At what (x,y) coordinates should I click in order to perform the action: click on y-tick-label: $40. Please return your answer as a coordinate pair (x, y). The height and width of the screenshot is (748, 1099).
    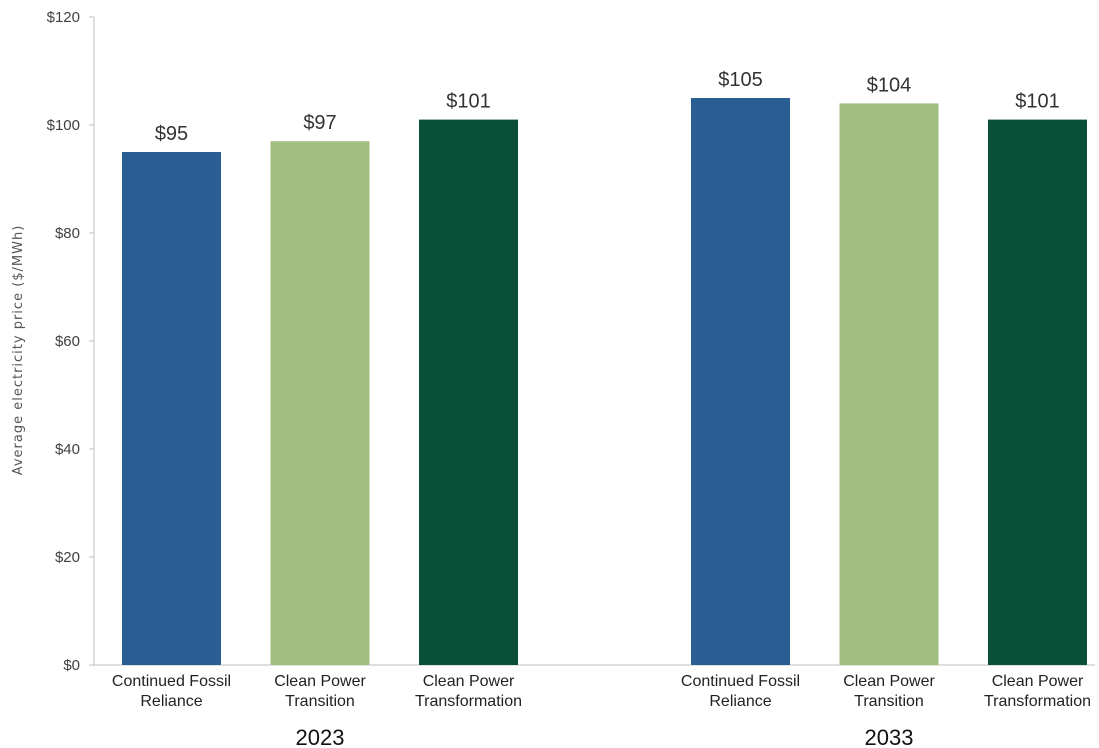
    Looking at the image, I should click on (67, 449).